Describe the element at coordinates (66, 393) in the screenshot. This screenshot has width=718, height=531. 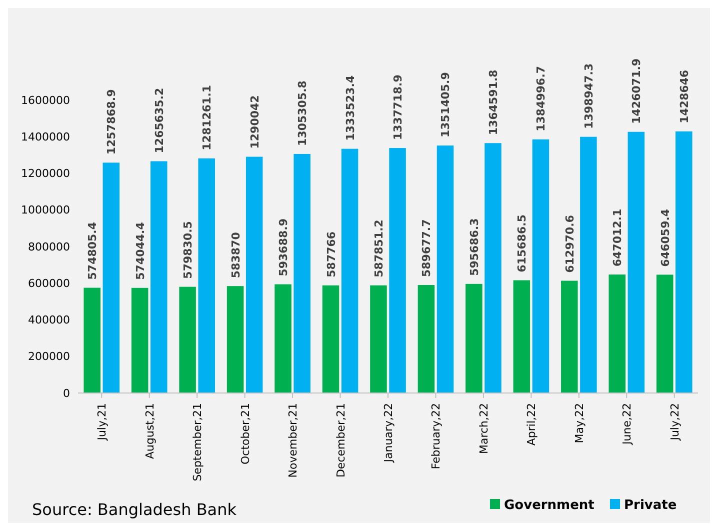
I see `y-tick-label: 0` at that location.